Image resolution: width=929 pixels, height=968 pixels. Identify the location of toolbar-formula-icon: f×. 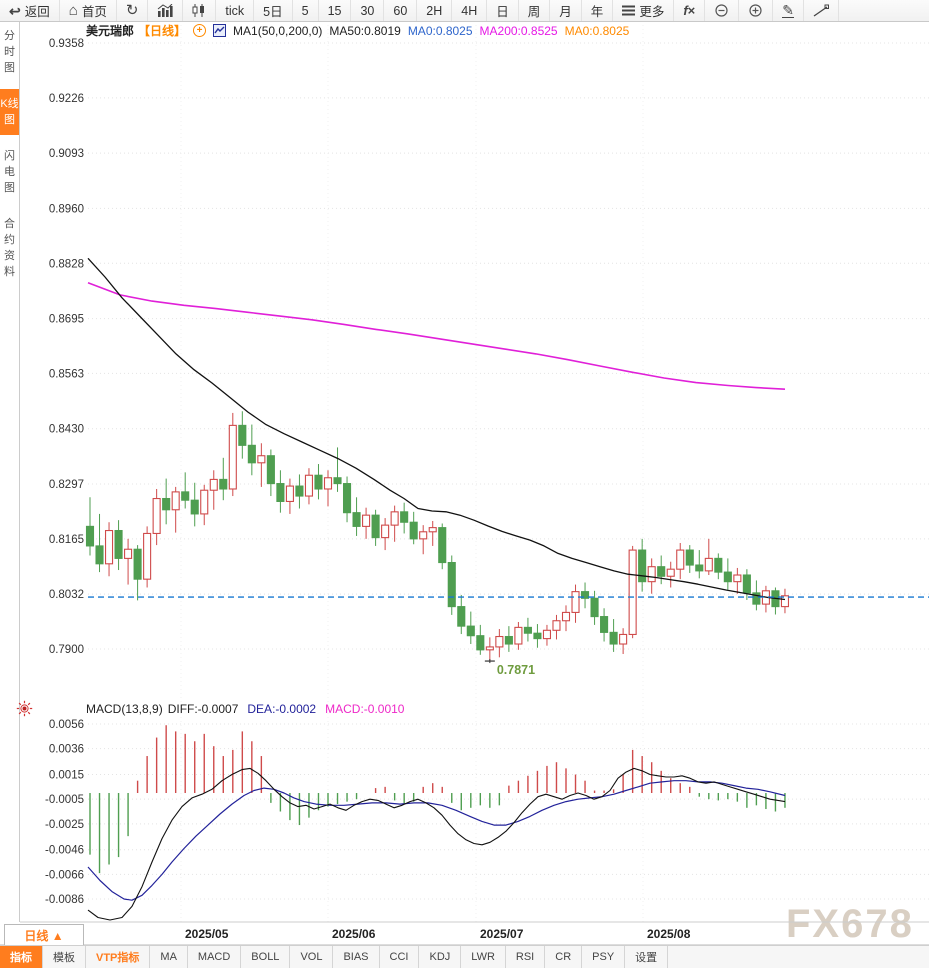
(690, 10).